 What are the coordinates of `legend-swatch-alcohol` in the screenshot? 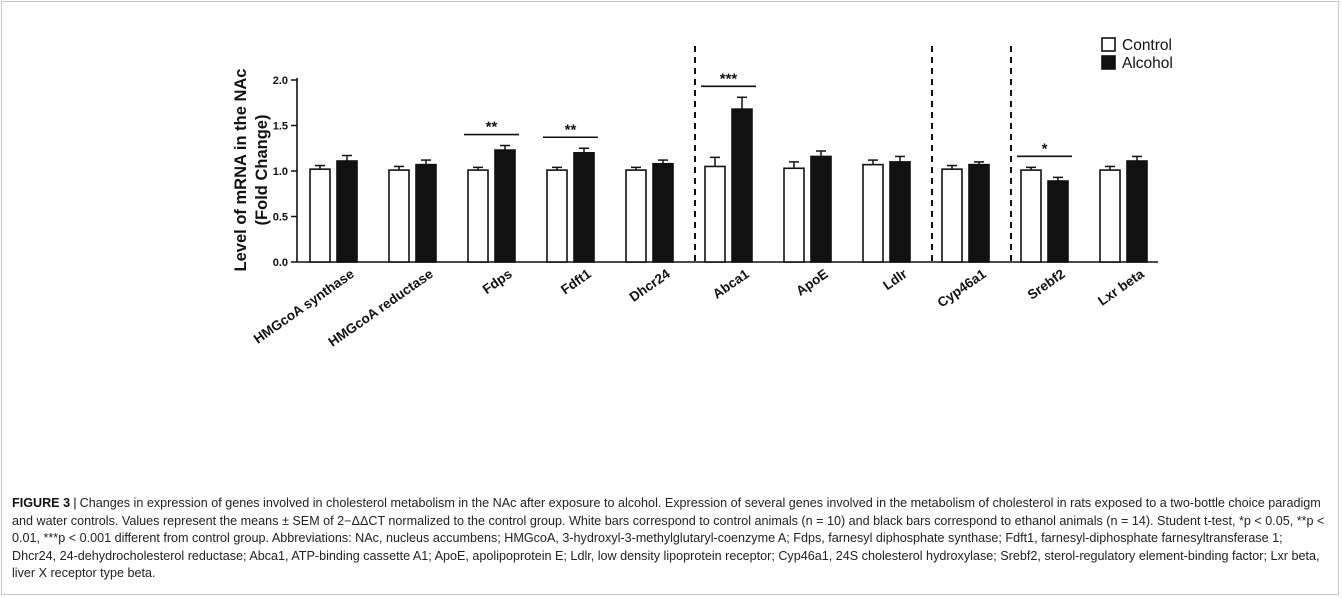 It's located at (1108, 62).